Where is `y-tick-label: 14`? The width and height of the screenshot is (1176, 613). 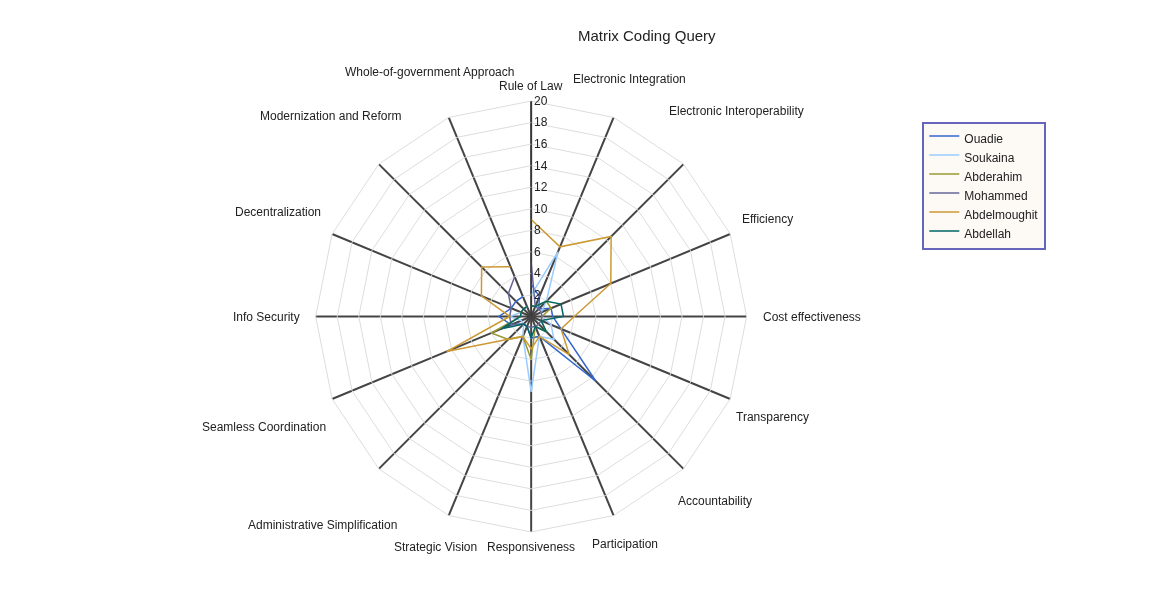
y-tick-label: 14 is located at coordinates (541, 165).